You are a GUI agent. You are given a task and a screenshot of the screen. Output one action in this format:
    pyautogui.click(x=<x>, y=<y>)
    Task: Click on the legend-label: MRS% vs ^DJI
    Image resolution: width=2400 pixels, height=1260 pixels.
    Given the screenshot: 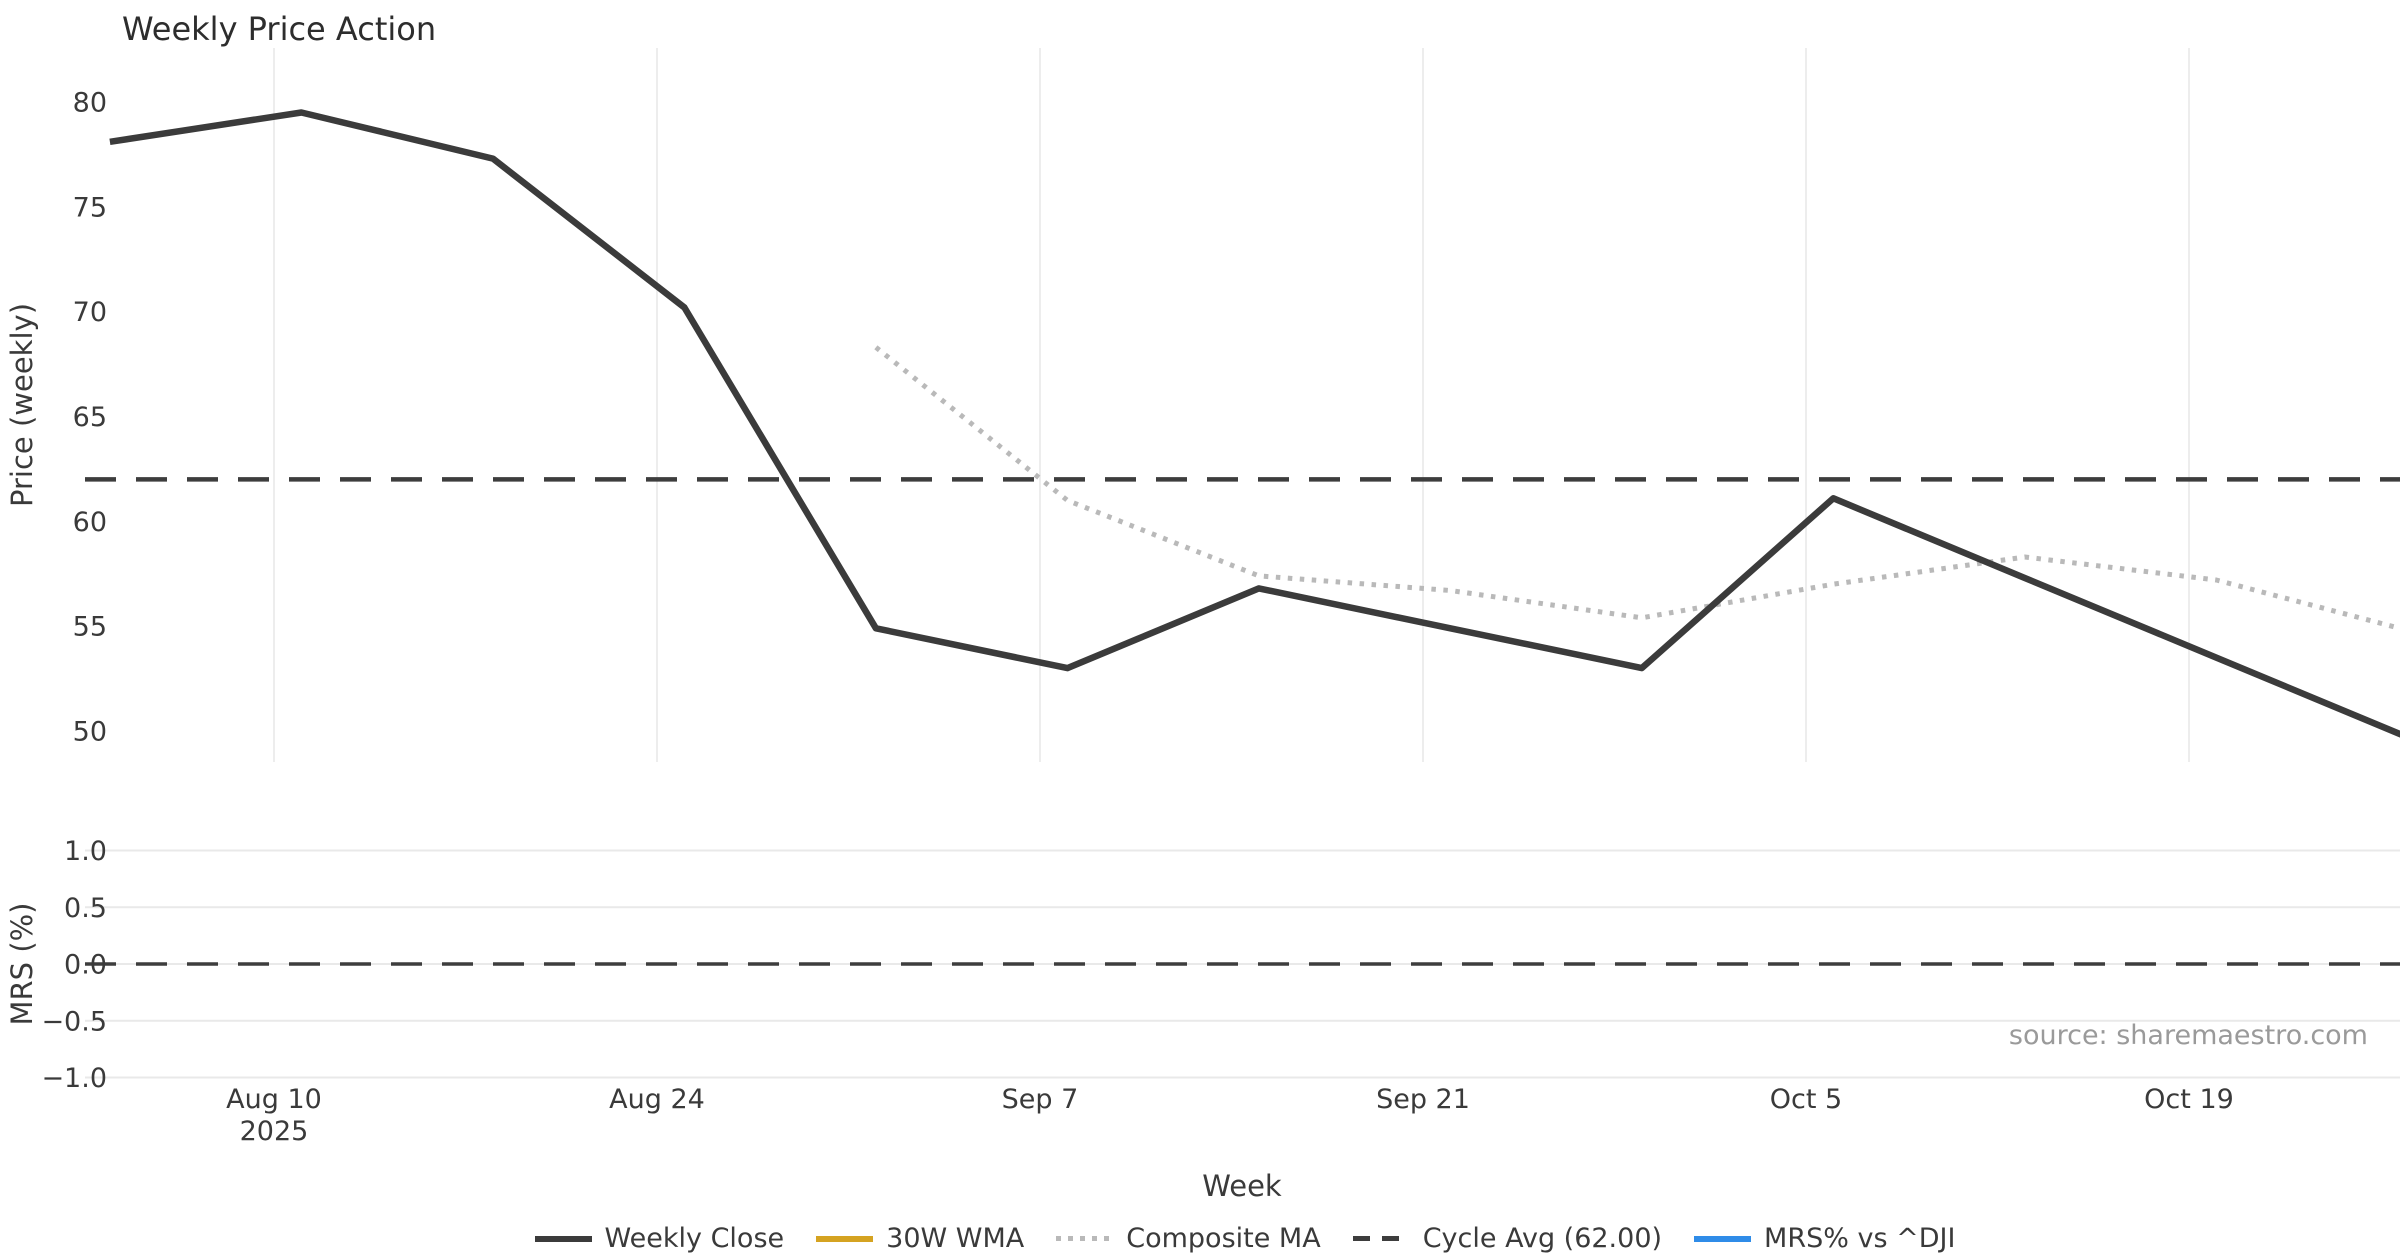 What is the action you would take?
    pyautogui.click(x=1860, y=1238)
    